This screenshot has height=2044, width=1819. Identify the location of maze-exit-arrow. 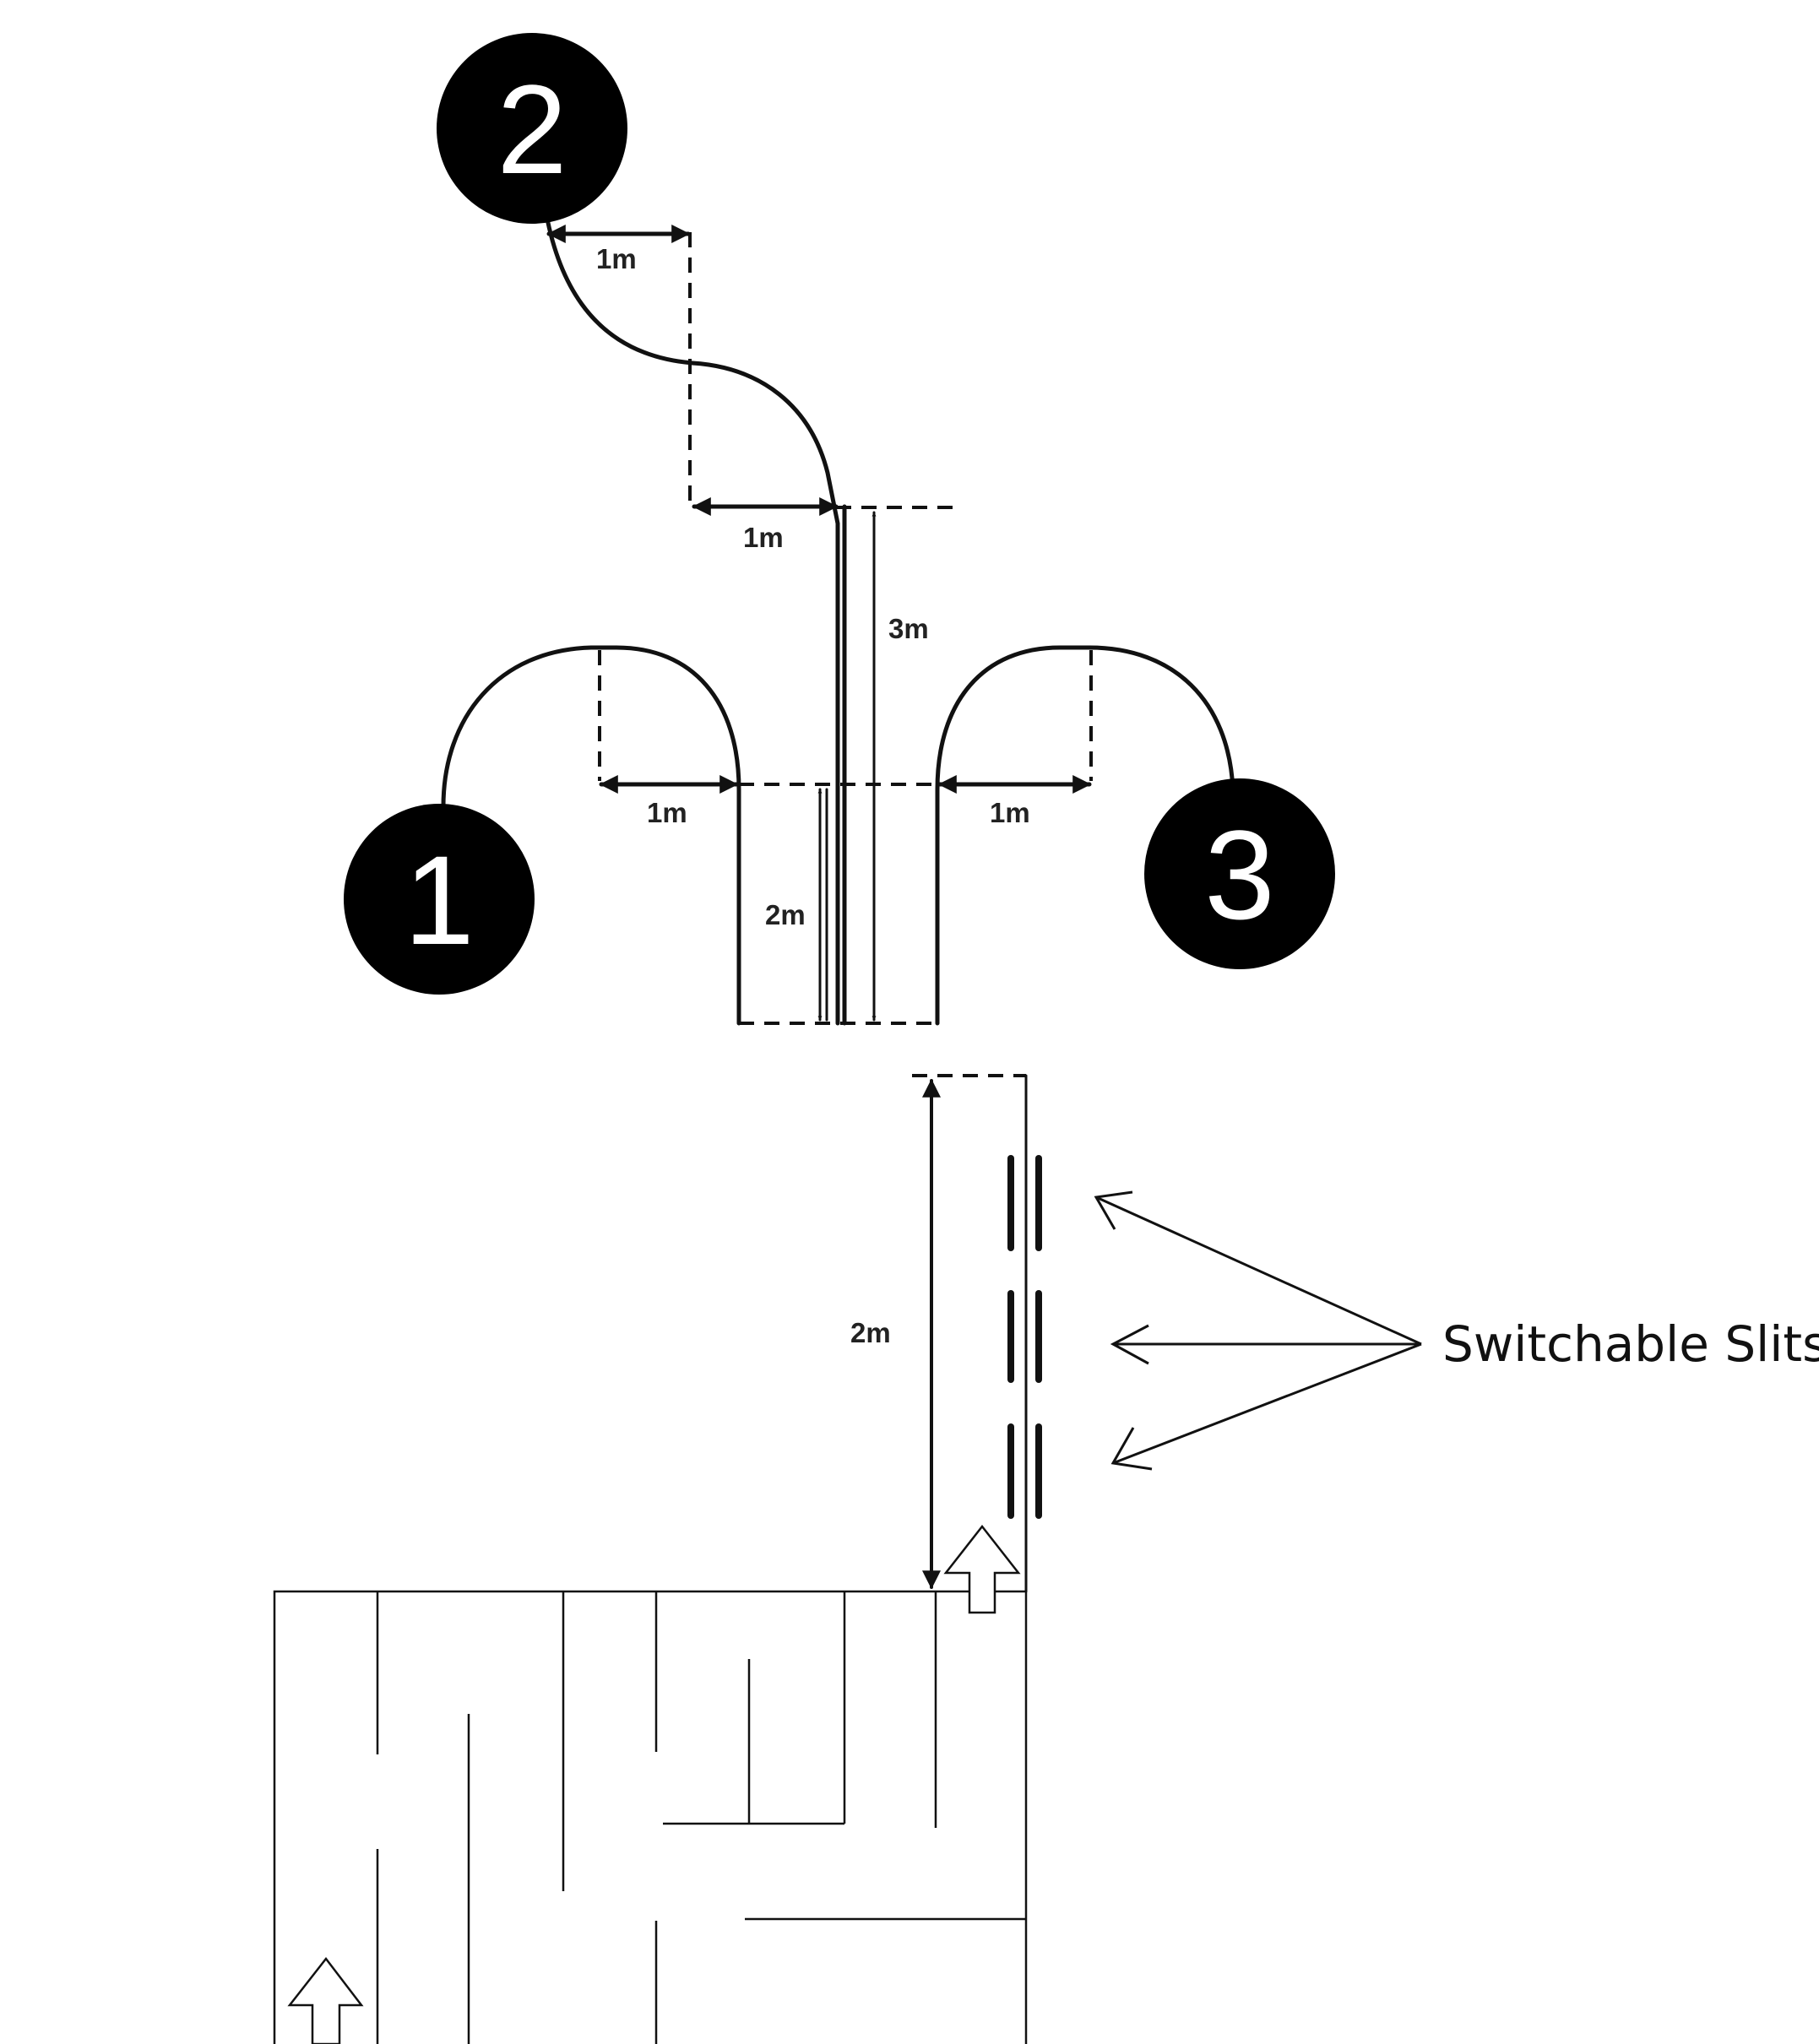
(982, 1569).